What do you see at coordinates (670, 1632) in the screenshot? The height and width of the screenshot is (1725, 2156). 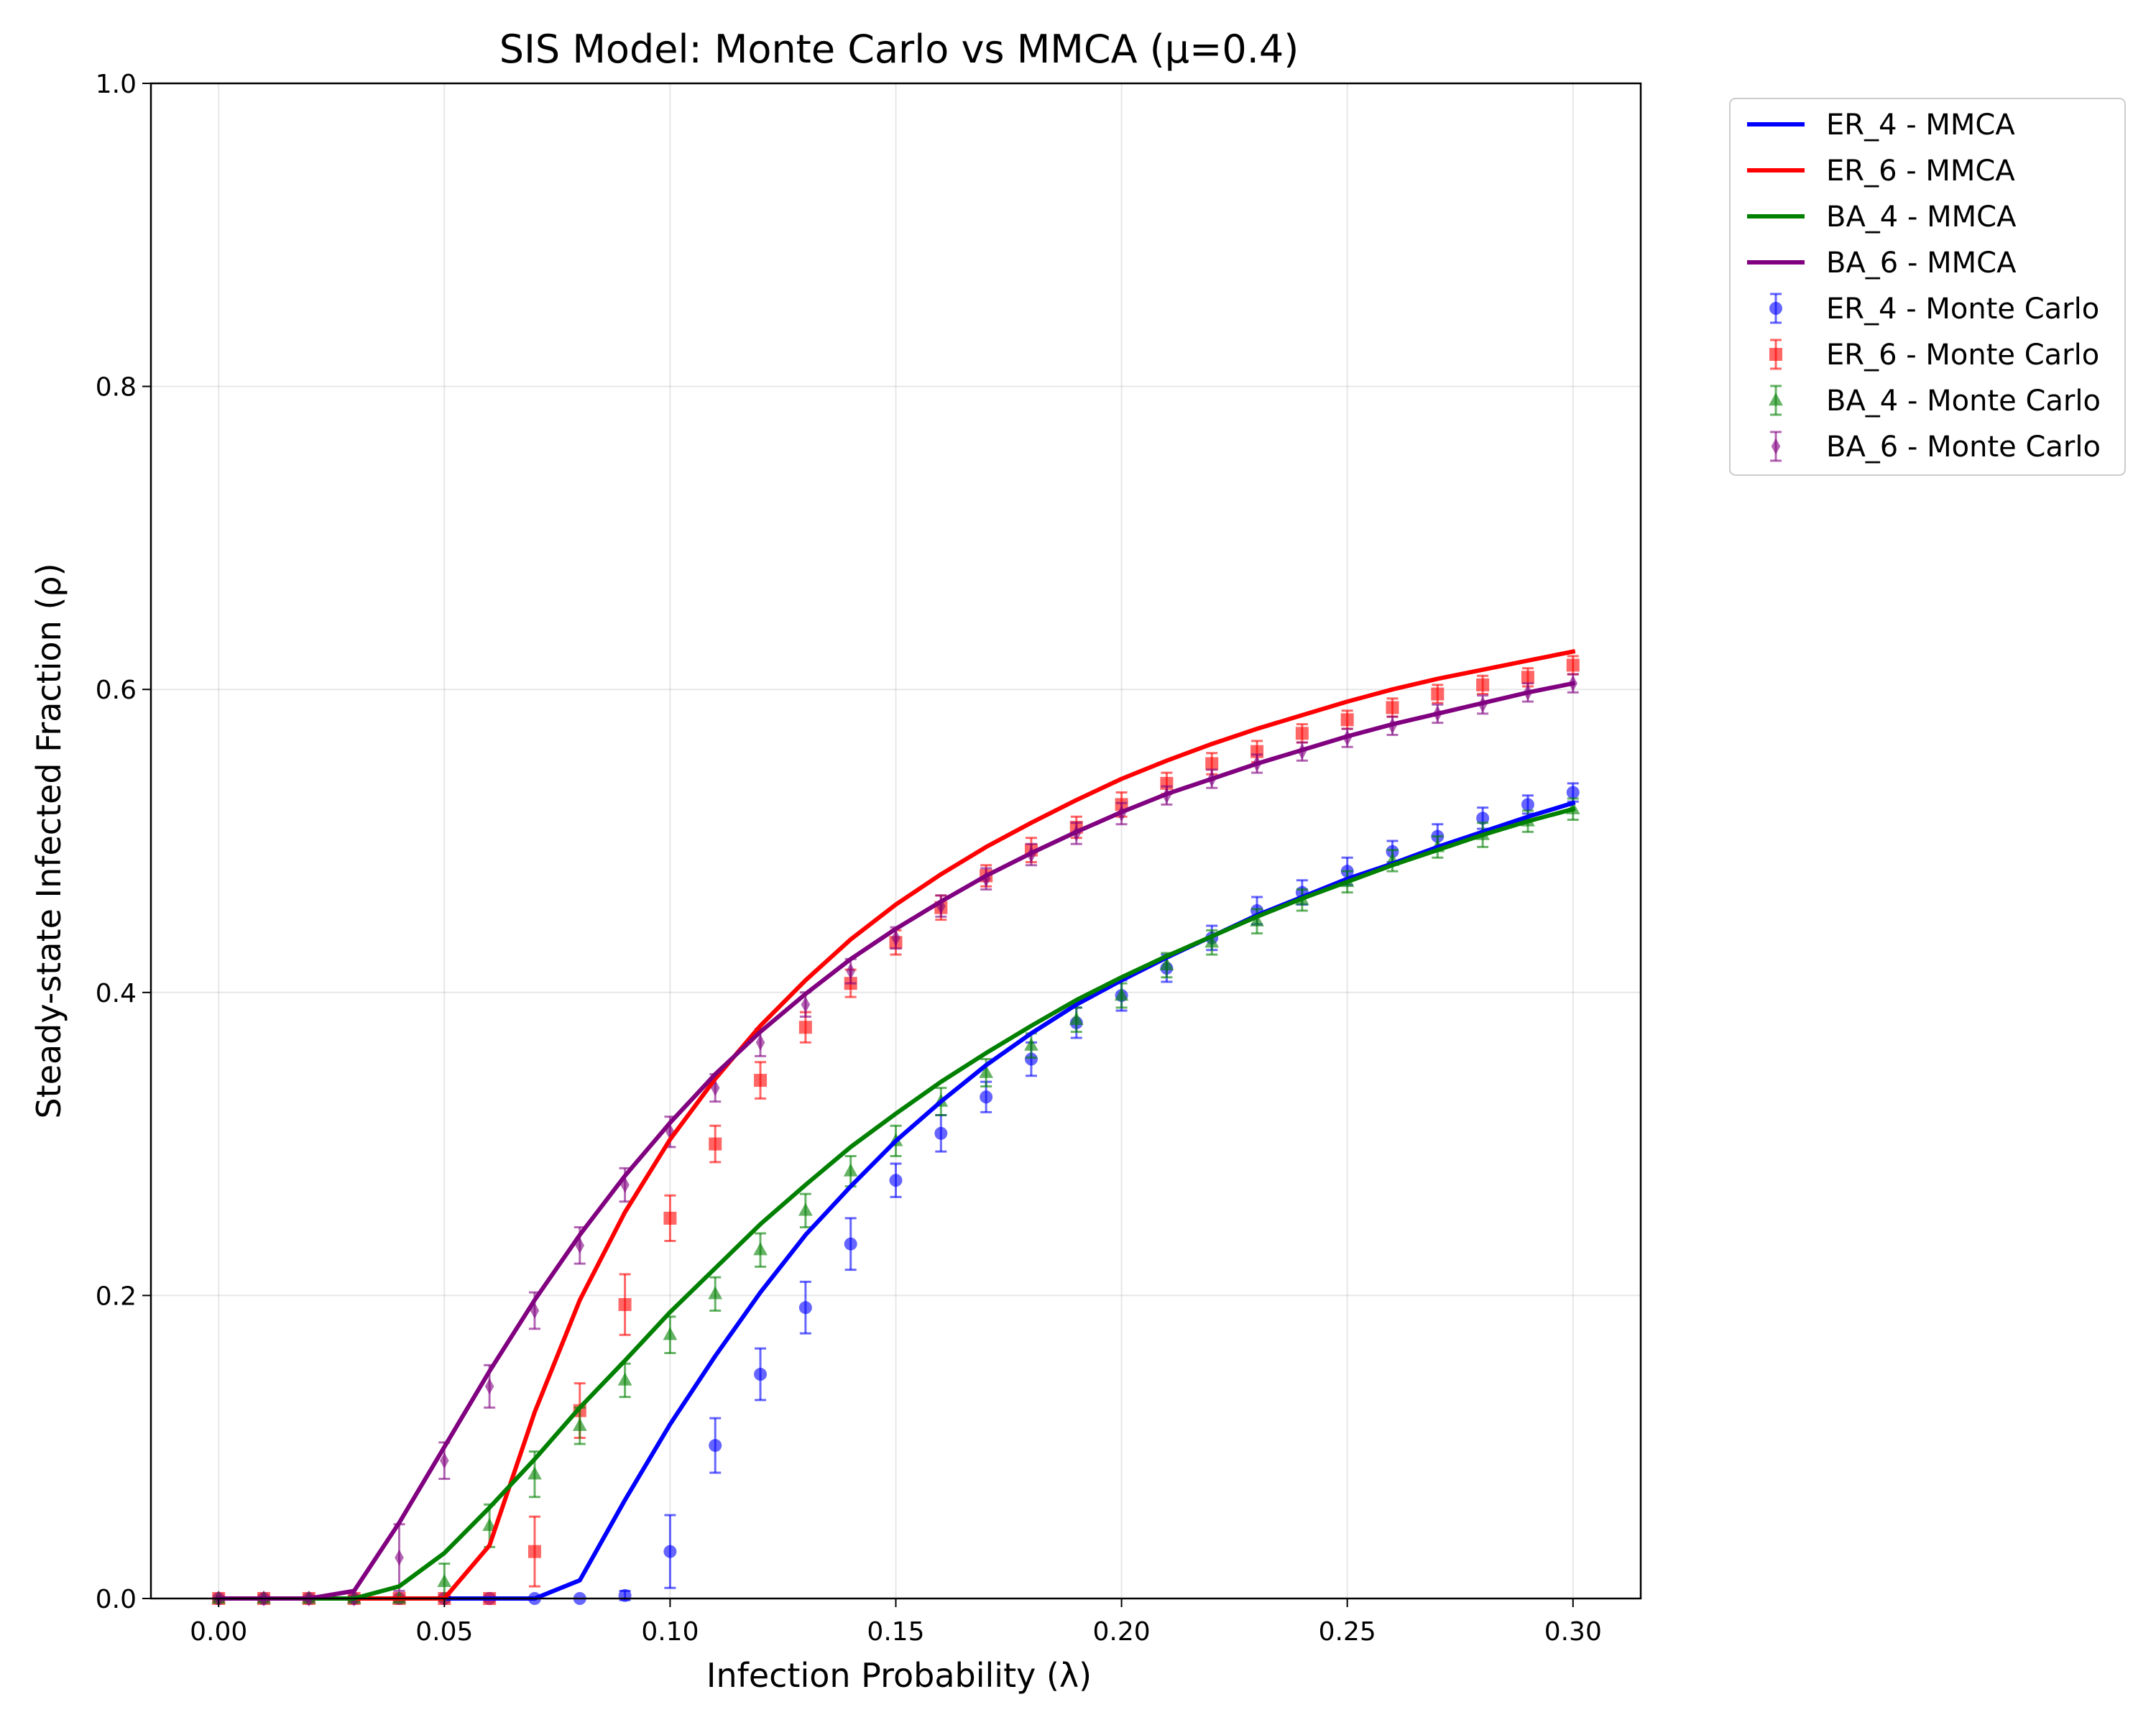 I see `x-tick-label: 0.10` at bounding box center [670, 1632].